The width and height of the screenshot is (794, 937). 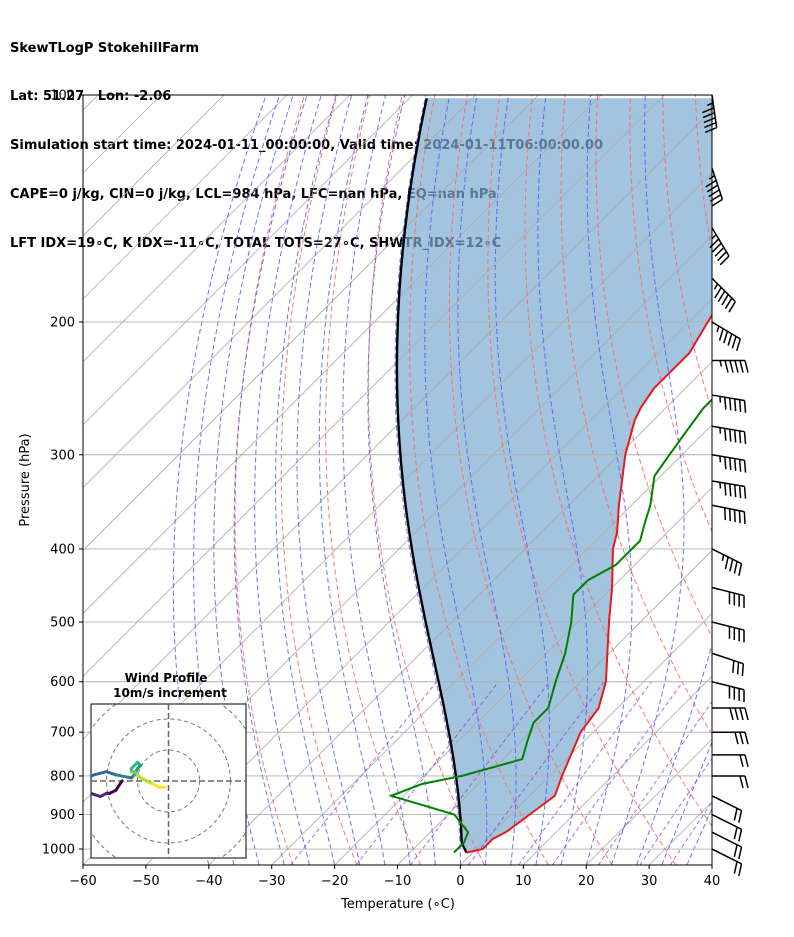 I want to click on title-station: SkewTLogP StokehillFarm, so click(x=105, y=48).